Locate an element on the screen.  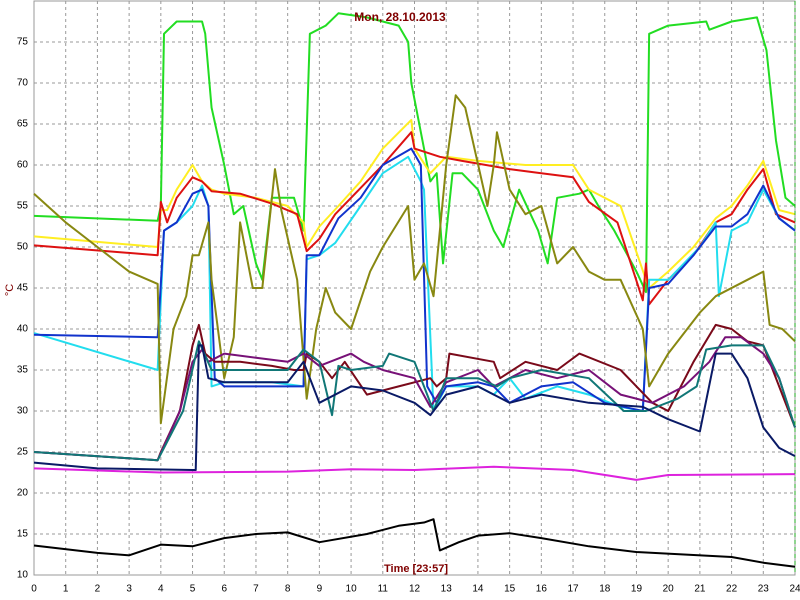
x-tick-label: 17 is located at coordinates (573, 589).